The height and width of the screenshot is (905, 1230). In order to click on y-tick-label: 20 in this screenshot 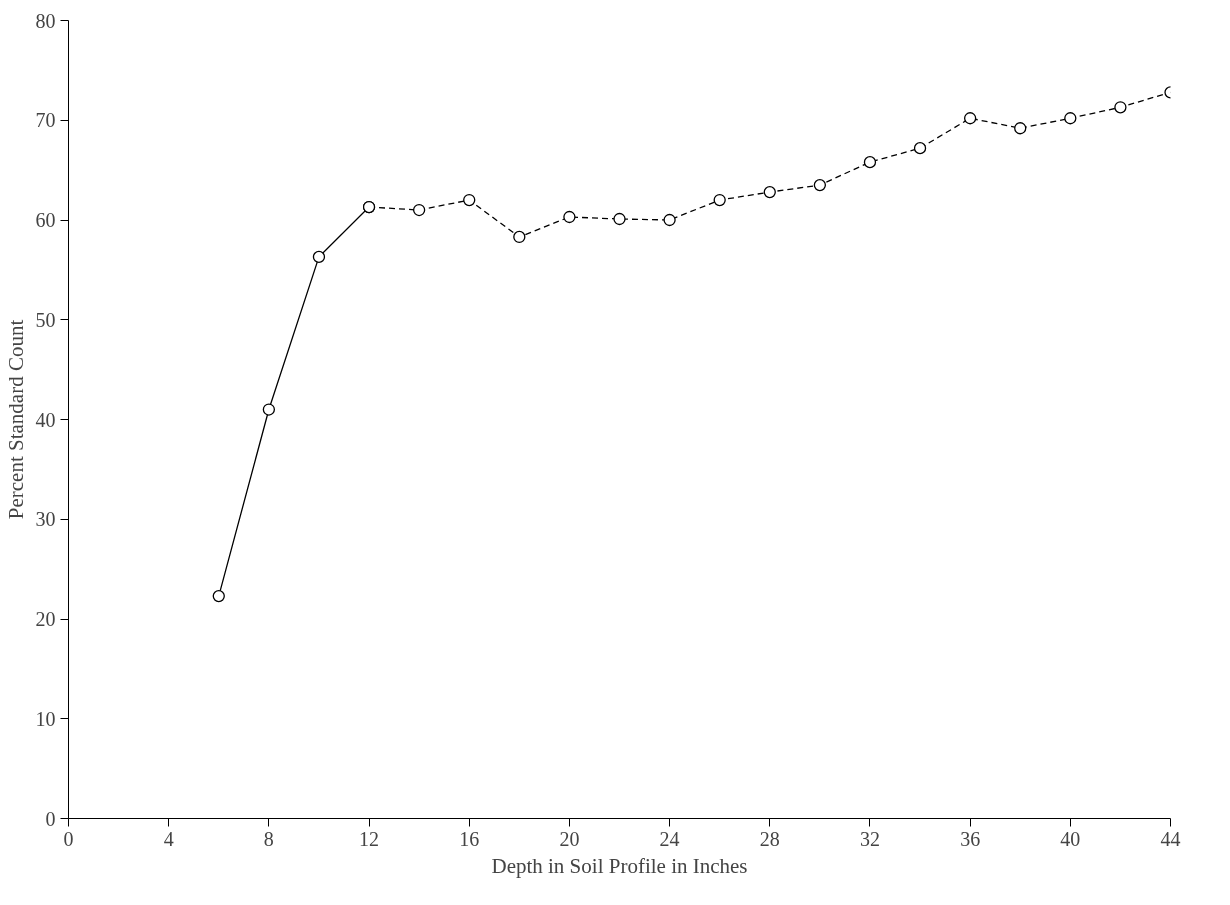, I will do `click(45, 619)`.